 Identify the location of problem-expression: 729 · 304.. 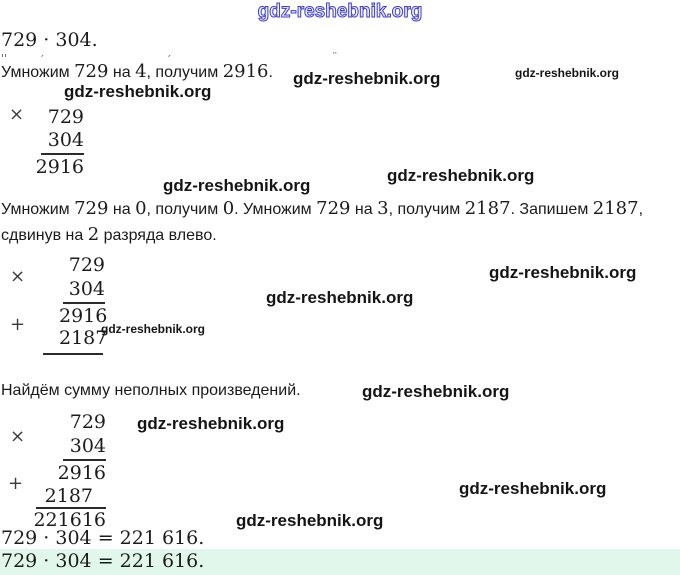
(49, 40).